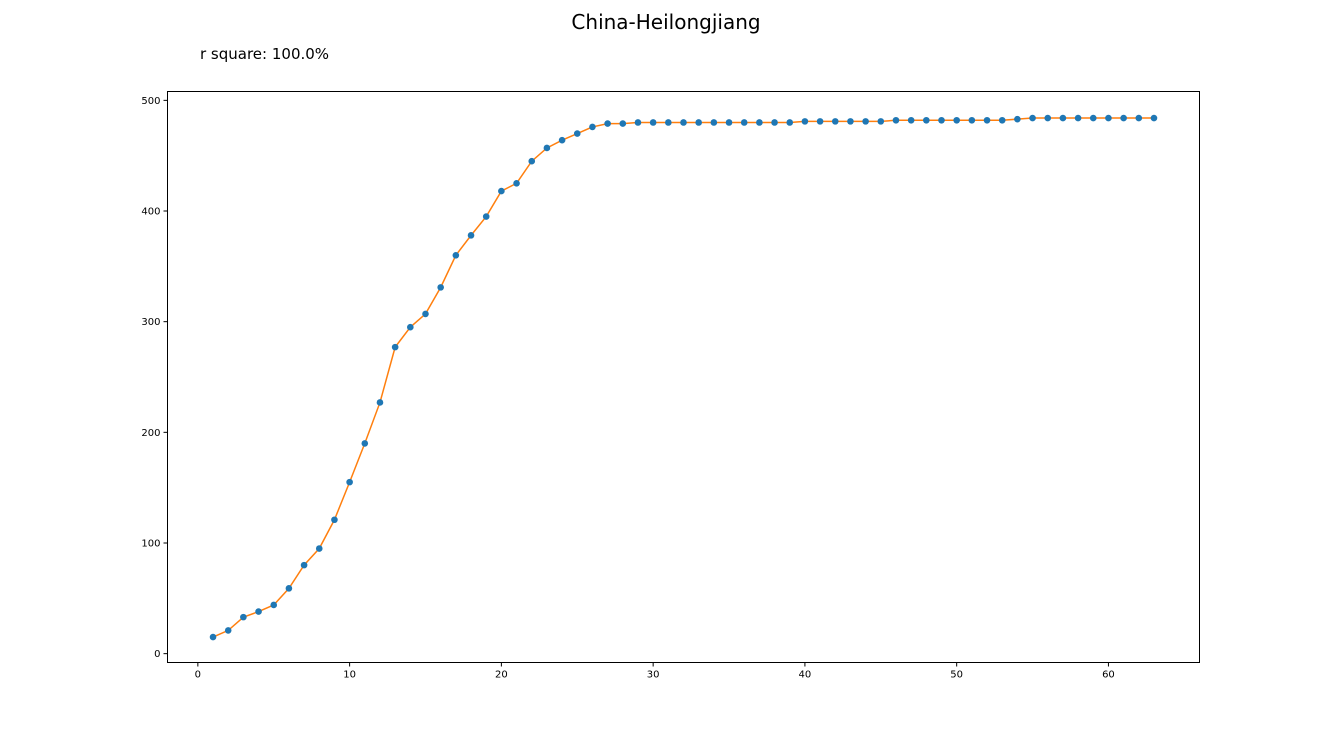  Describe the element at coordinates (154, 378) in the screenshot. I see `y-axis: 0 100 200 300 400 500` at that location.